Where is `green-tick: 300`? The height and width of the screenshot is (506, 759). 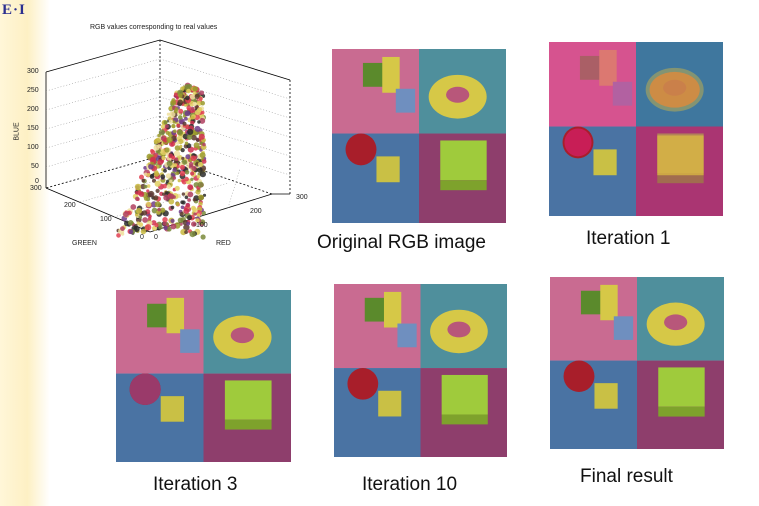
green-tick: 300 is located at coordinates (36, 188).